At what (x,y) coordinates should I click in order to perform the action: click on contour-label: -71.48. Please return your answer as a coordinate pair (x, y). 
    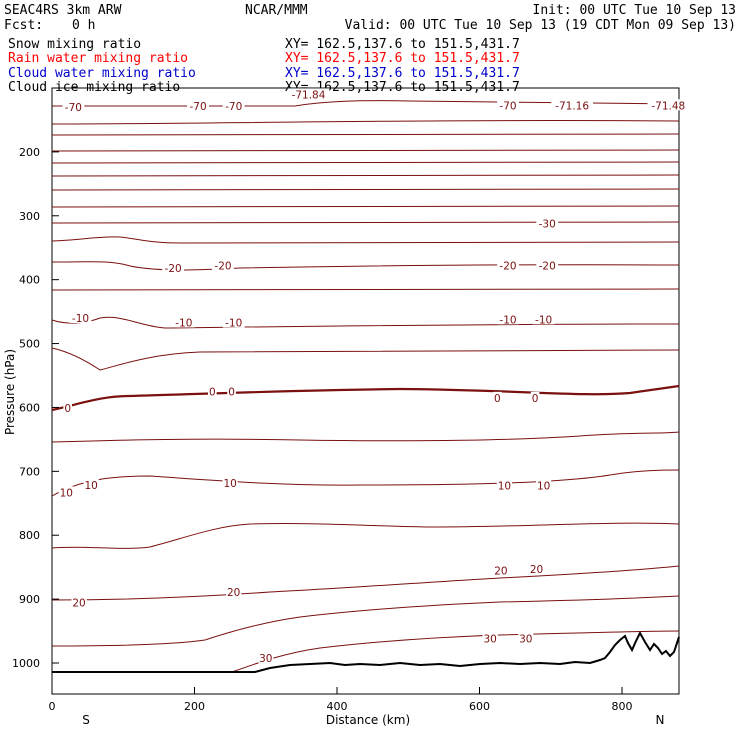
    Looking at the image, I should click on (668, 106).